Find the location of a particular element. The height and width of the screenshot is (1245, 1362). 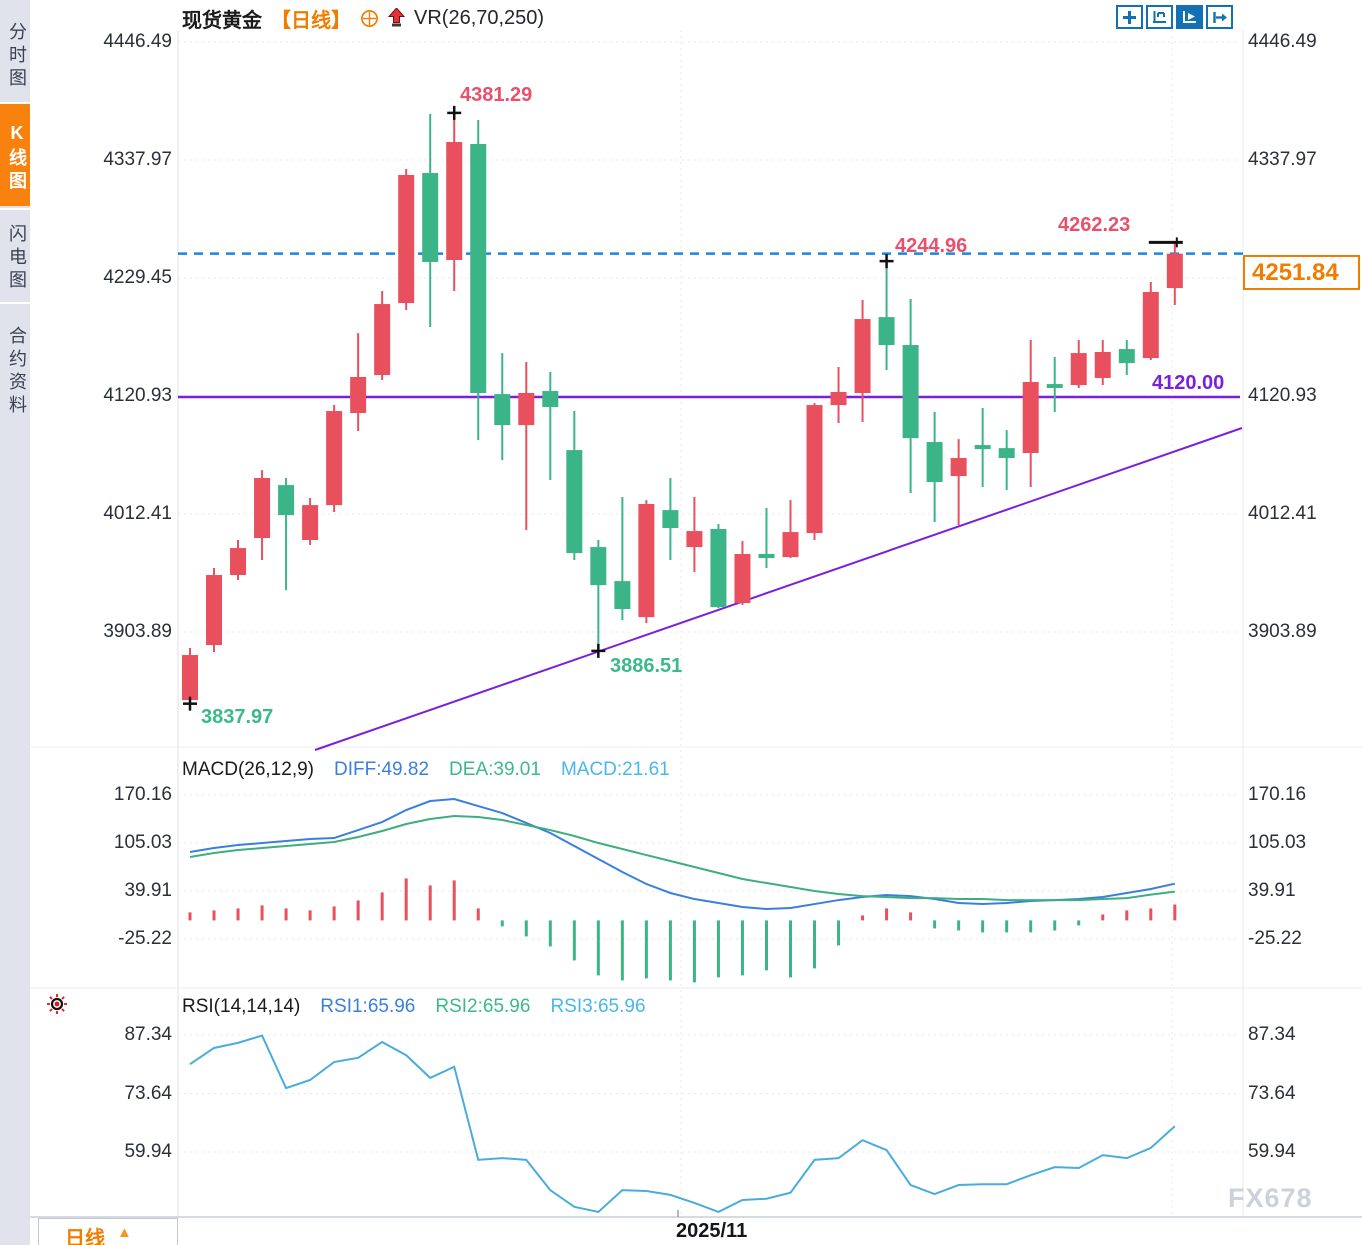

macd-dea-readout: DEA:39.01 is located at coordinates (495, 769).